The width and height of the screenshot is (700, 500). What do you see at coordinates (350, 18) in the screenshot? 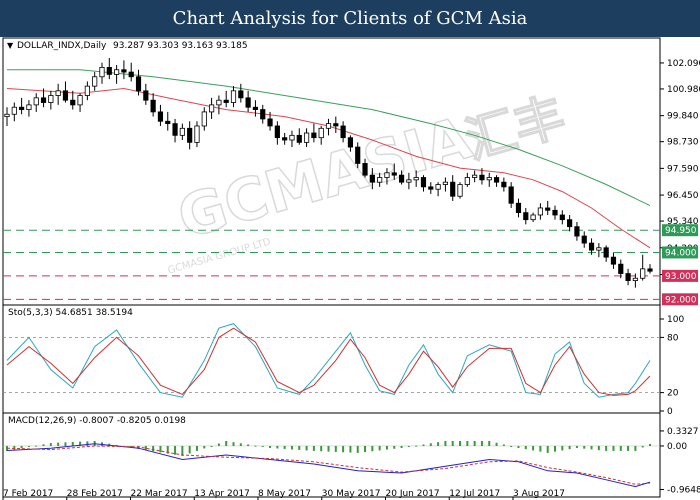
I see `page-title: Chart Analysis for Clients of GCM Asia` at bounding box center [350, 18].